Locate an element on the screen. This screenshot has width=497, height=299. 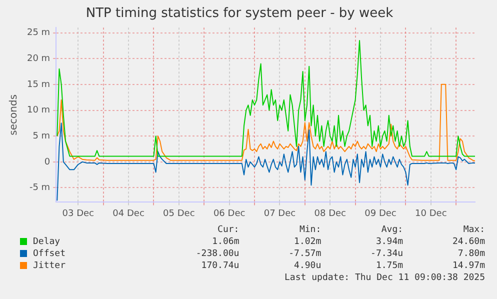
text: 4.90u is located at coordinates (307, 266).